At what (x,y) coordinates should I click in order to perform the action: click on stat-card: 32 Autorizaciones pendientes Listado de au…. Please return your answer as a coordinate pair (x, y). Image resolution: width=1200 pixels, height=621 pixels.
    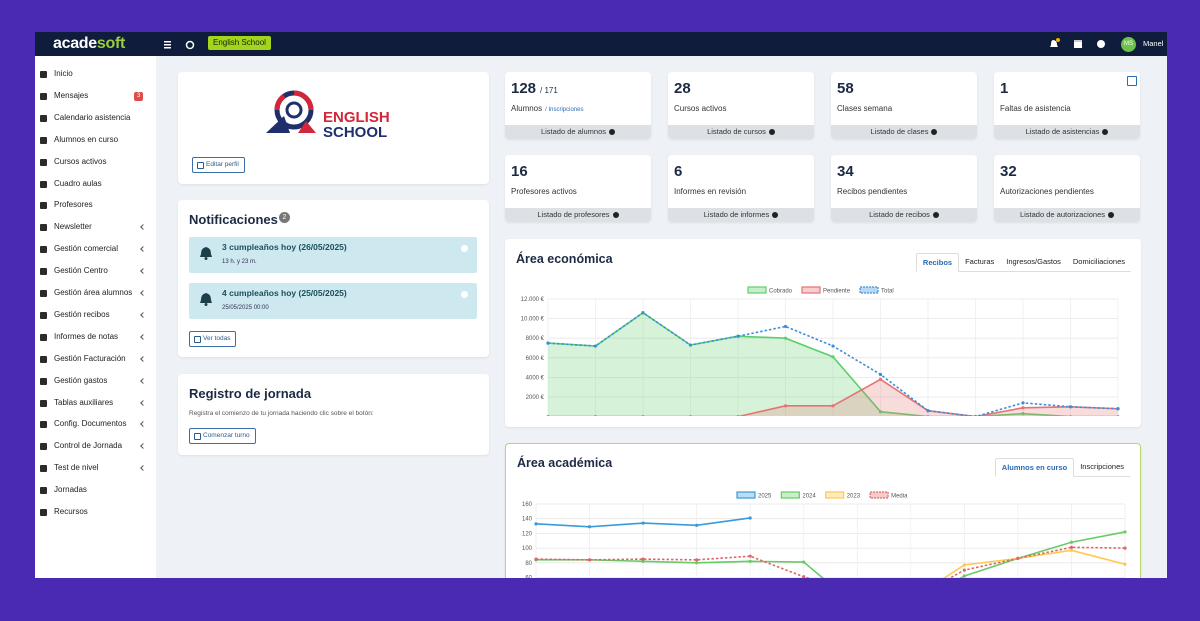
    Looking at the image, I should click on (1067, 188).